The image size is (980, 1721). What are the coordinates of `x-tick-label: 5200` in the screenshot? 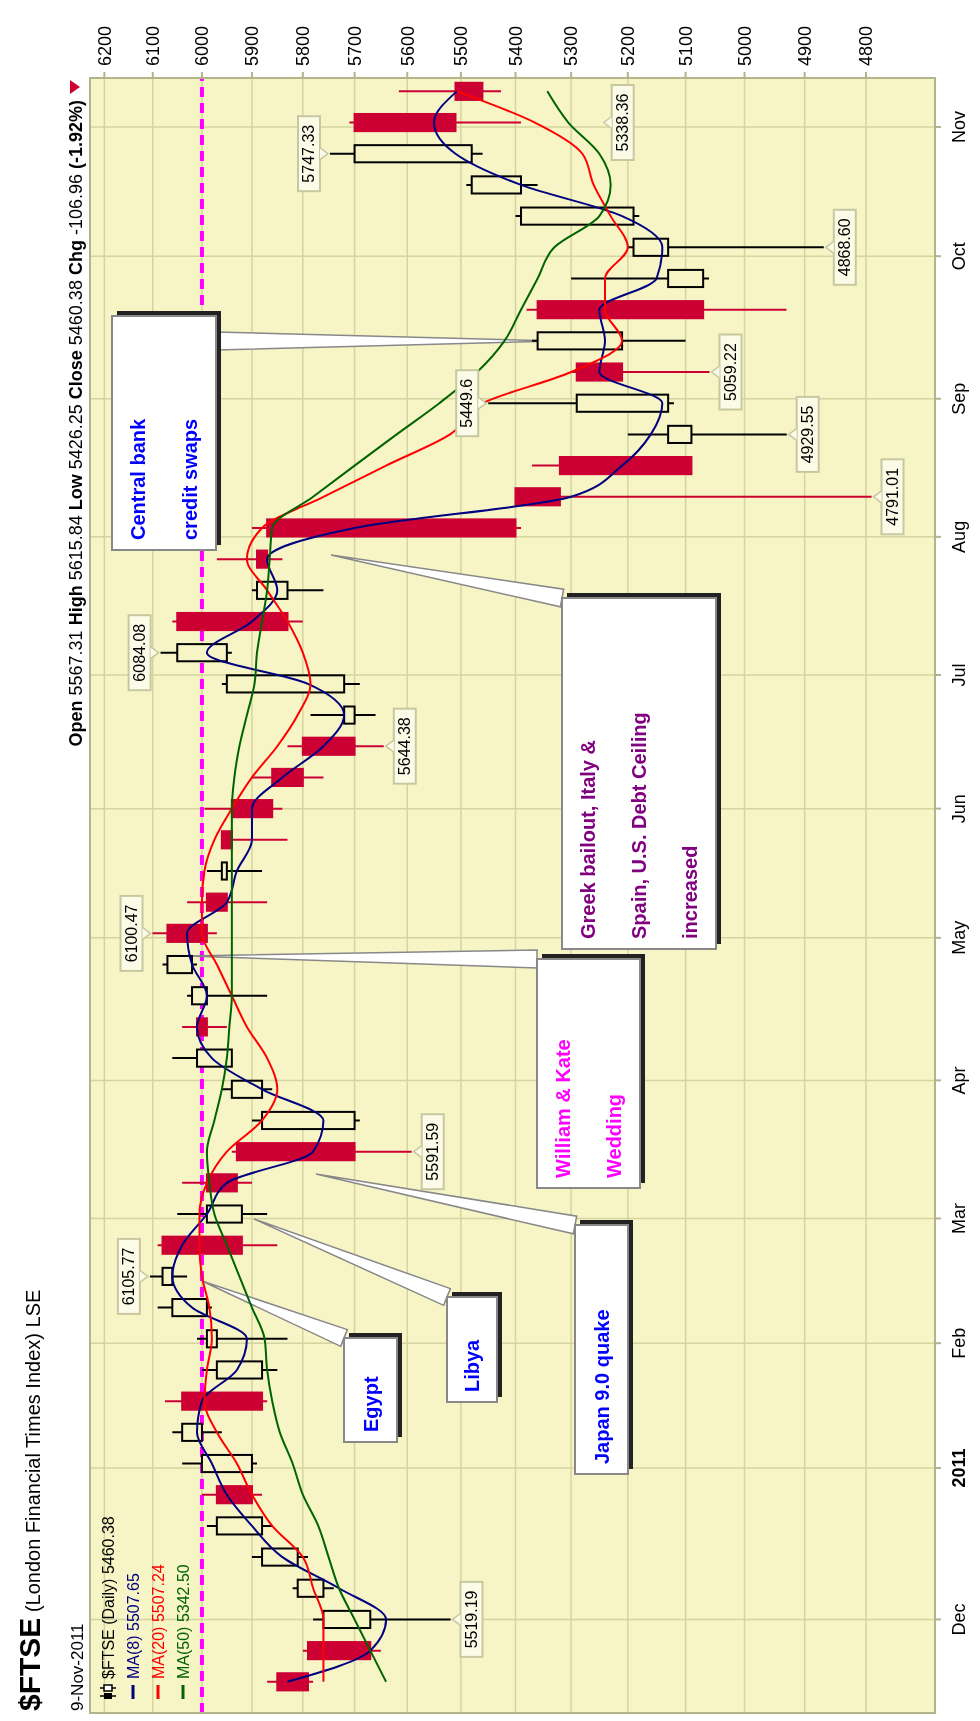 It's located at (628, 45).